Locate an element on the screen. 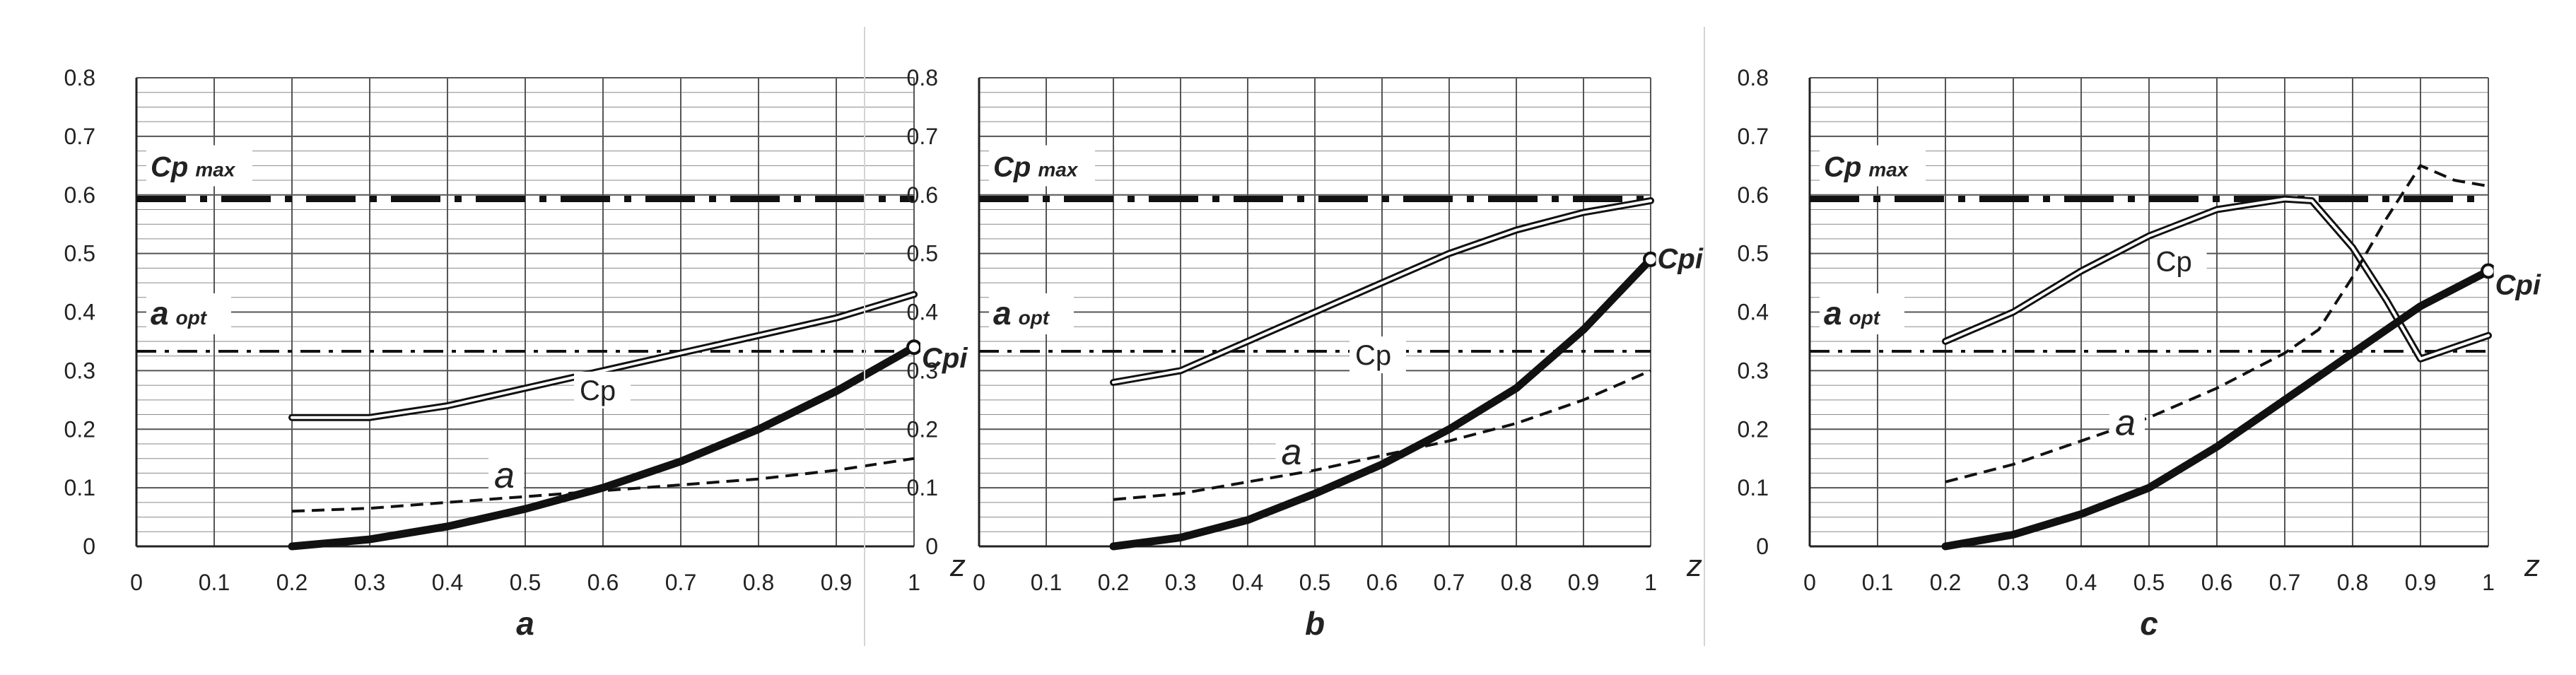  x-tick-label: 0.9 is located at coordinates (2421, 582).